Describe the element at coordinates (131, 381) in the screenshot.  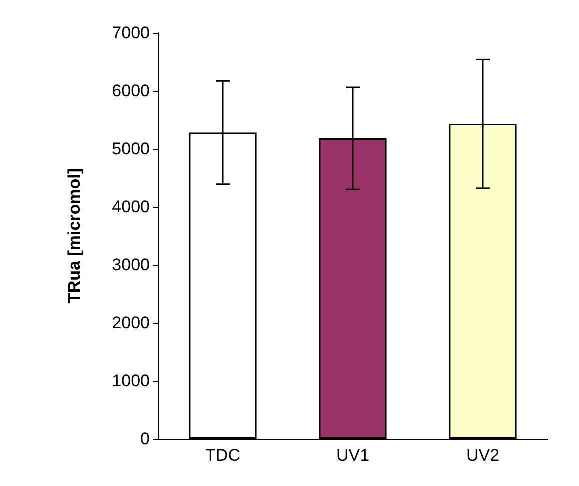
I see `y-tick-label: 1000` at that location.